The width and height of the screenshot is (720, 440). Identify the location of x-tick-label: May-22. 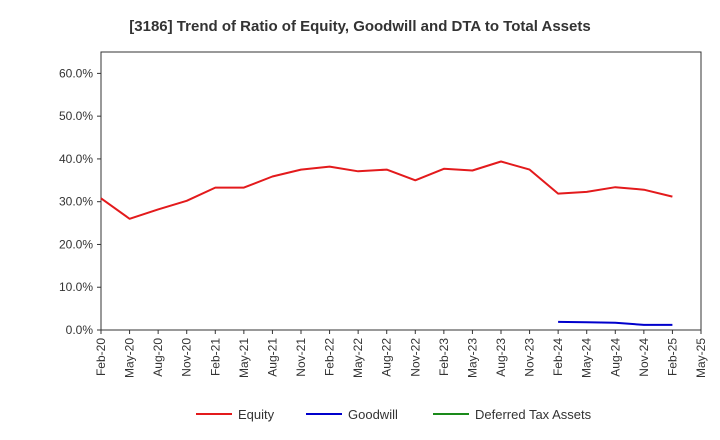
(358, 358).